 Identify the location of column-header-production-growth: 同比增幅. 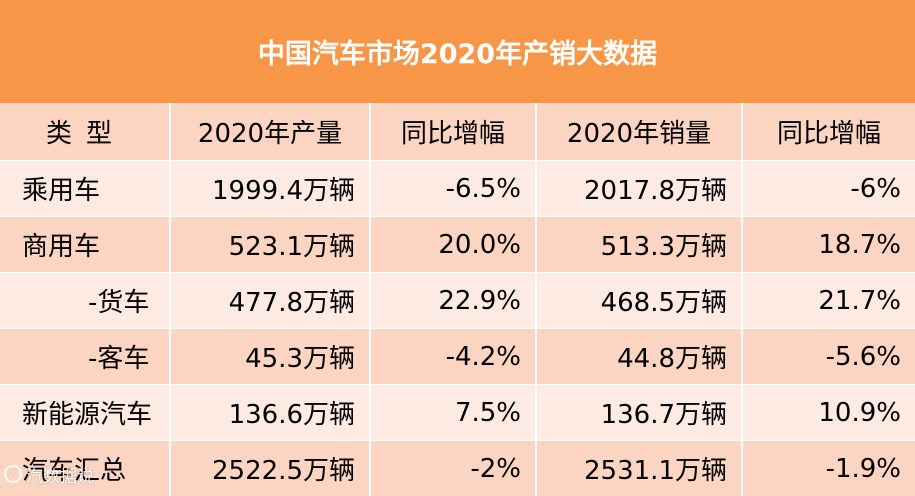
(453, 132).